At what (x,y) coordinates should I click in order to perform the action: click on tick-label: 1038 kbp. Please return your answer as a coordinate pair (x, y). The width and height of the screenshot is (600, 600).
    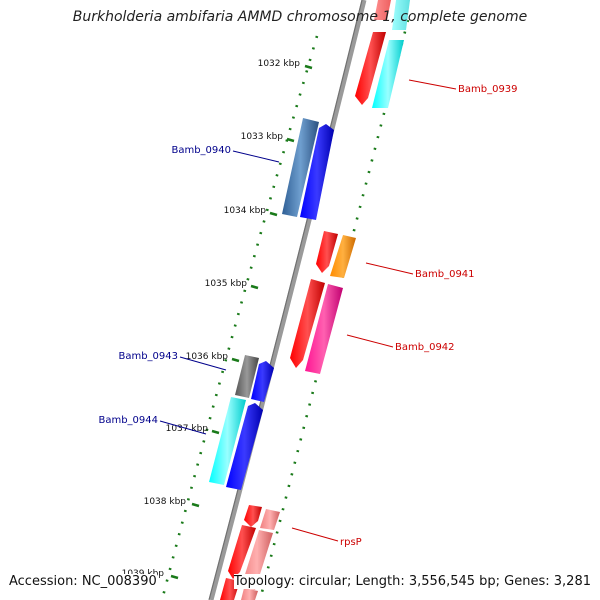
    Looking at the image, I should click on (165, 502).